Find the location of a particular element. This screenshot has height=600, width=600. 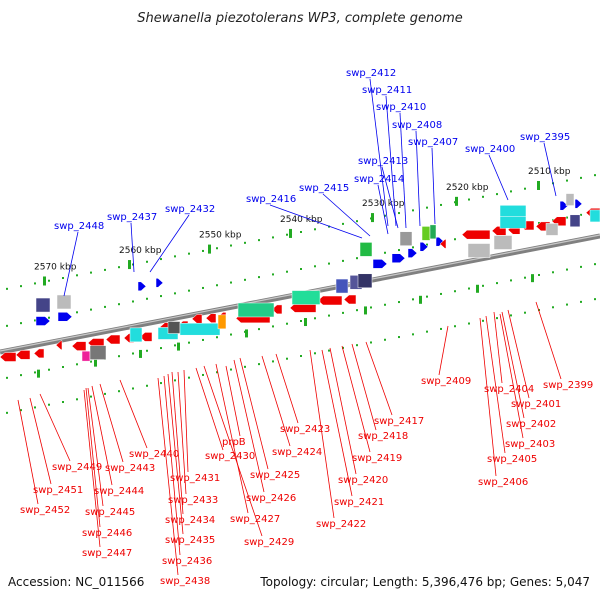

reverse-gene-label: swp_2399 is located at coordinates (568, 385).